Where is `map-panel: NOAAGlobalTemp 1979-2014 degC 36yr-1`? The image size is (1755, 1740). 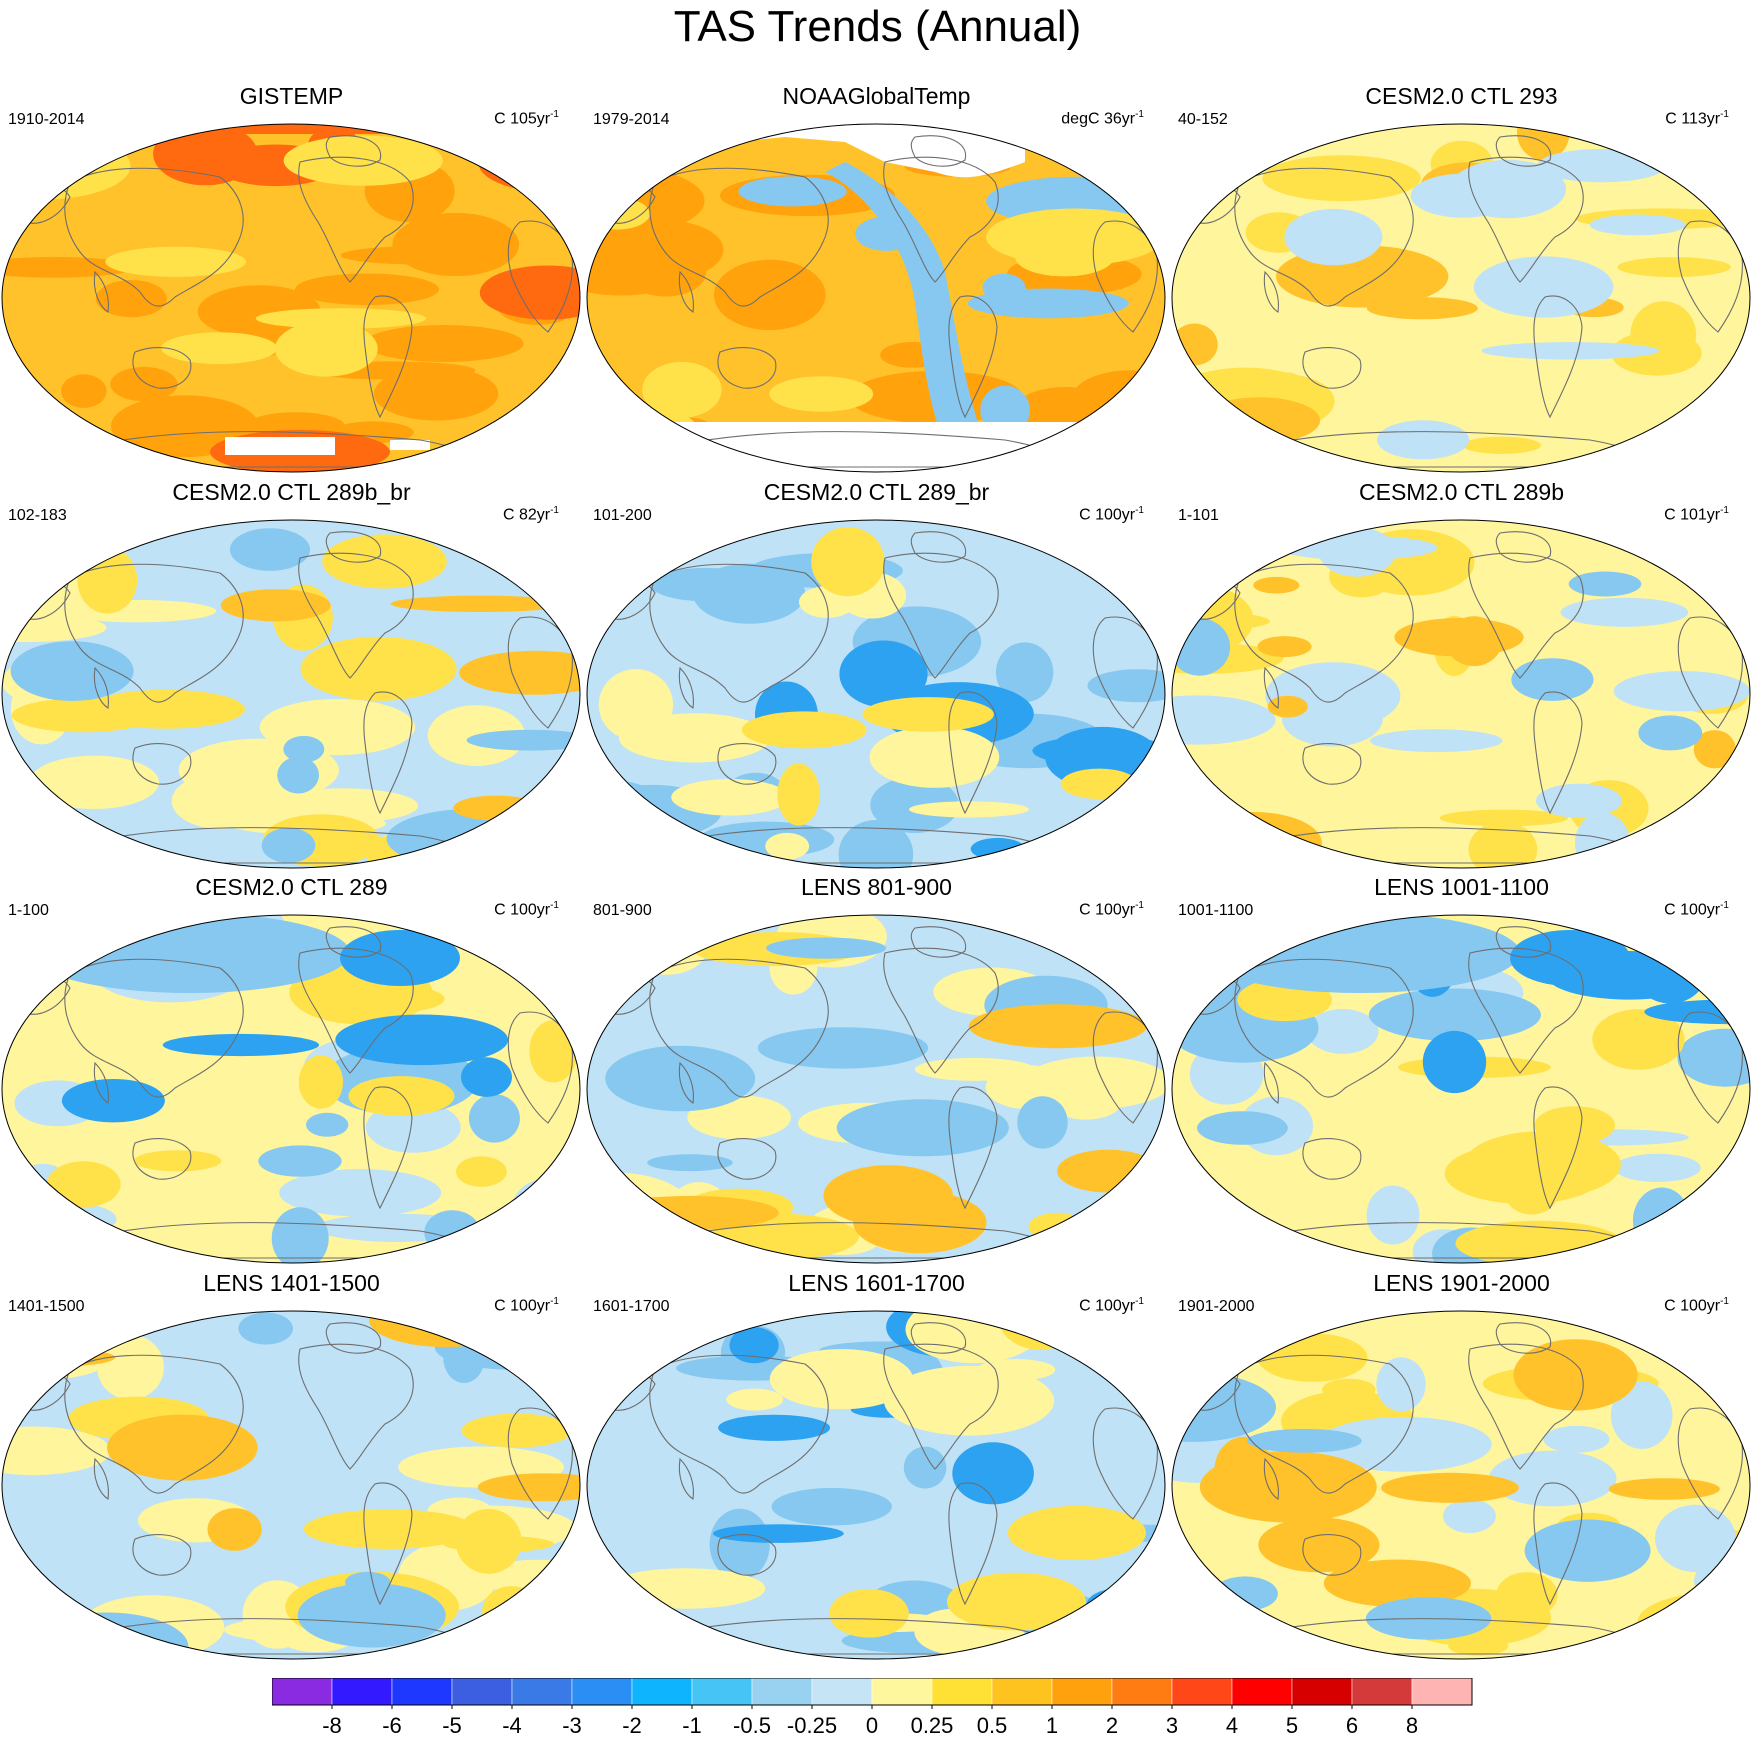 map-panel: NOAAGlobalTemp 1979-2014 degC 36yr-1 is located at coordinates (876, 280).